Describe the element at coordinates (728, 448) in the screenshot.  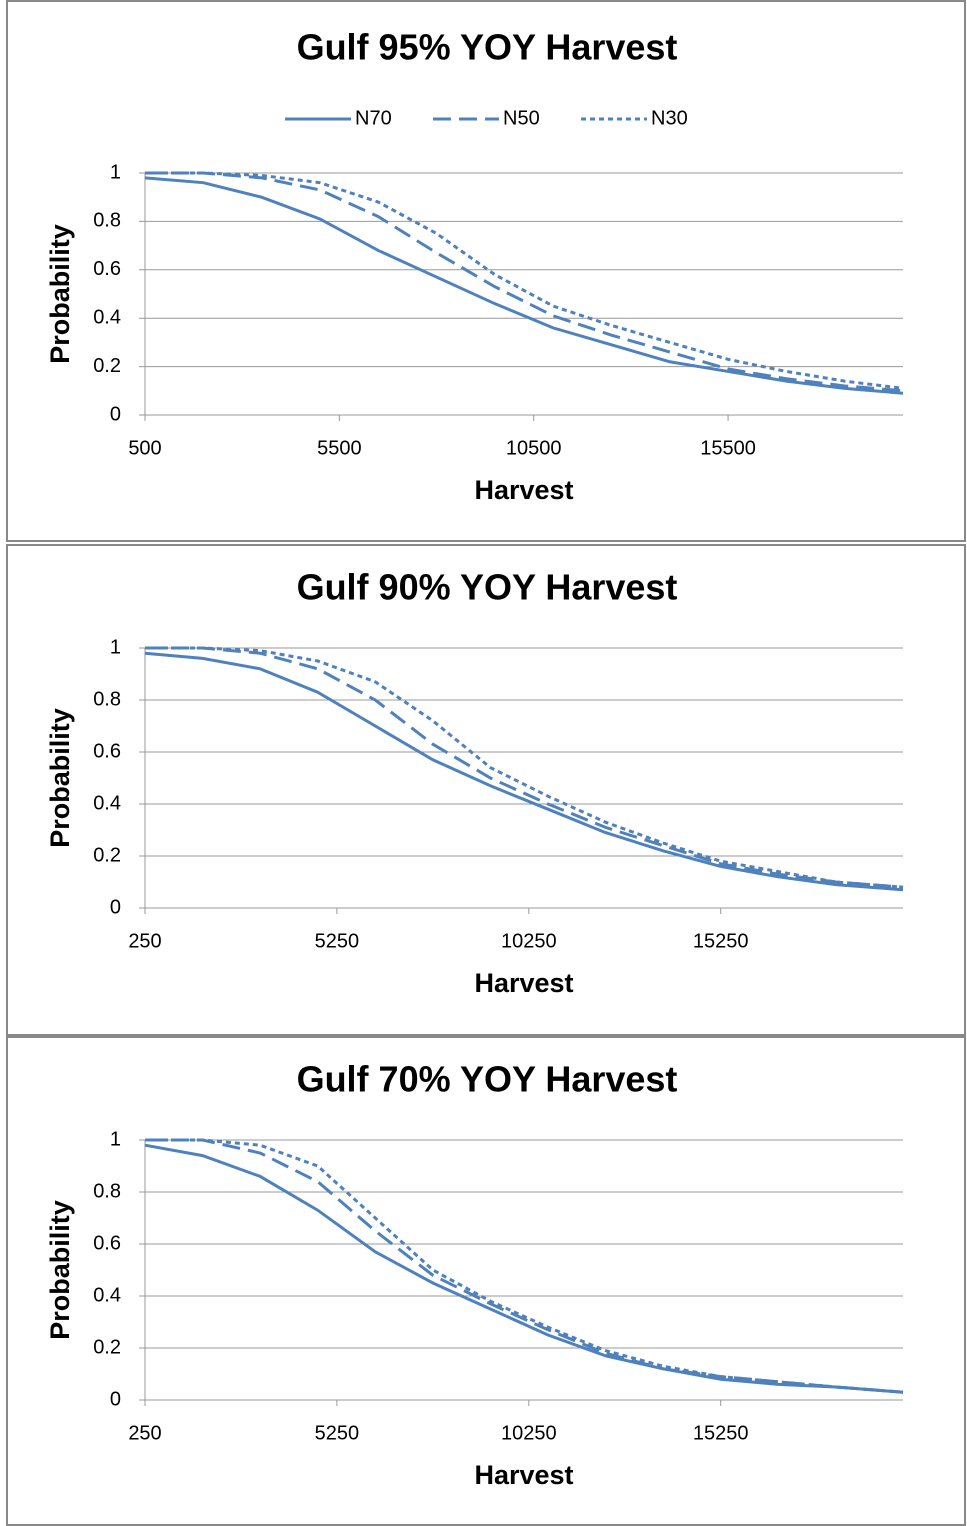
I see `x-tick-label: 15500` at that location.